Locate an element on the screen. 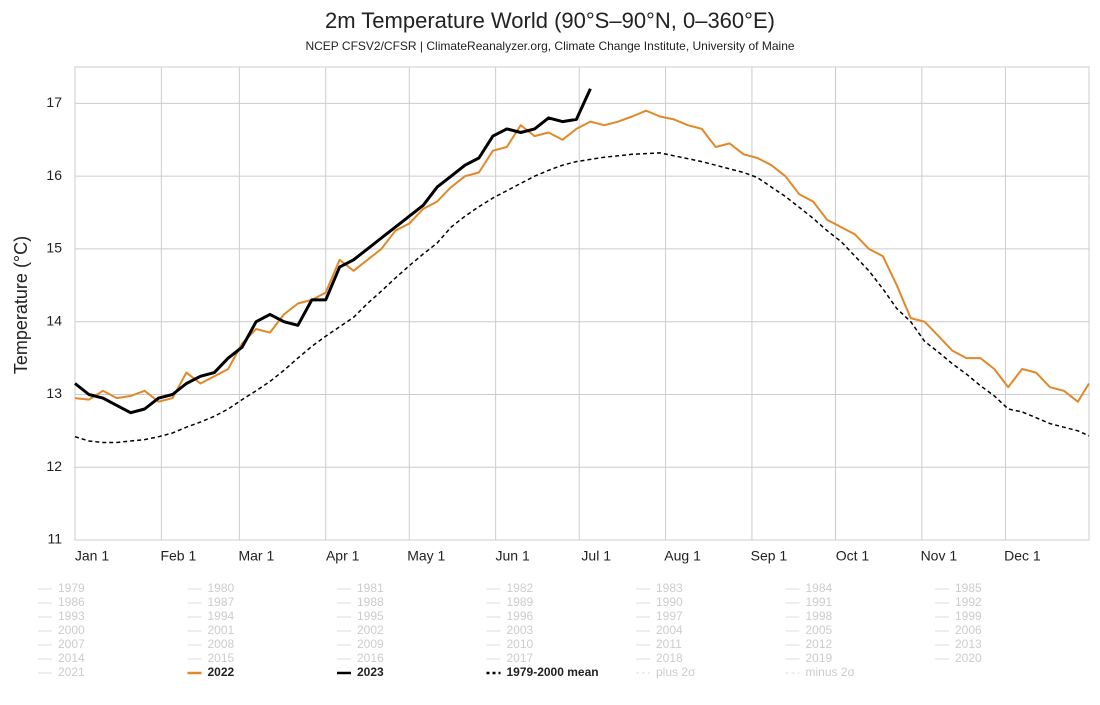  legend-label: 2018 is located at coordinates (669, 658).